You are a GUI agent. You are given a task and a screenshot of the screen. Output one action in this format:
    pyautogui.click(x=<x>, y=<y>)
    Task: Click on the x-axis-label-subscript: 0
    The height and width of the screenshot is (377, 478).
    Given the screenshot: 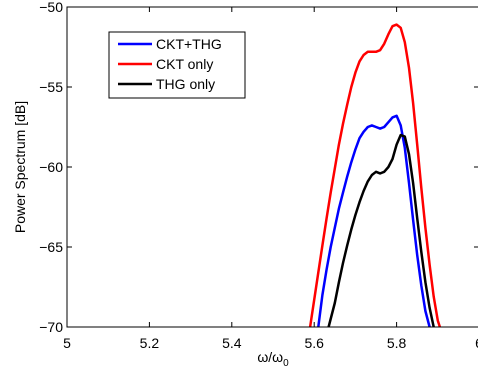 What is the action you would take?
    pyautogui.click(x=286, y=363)
    